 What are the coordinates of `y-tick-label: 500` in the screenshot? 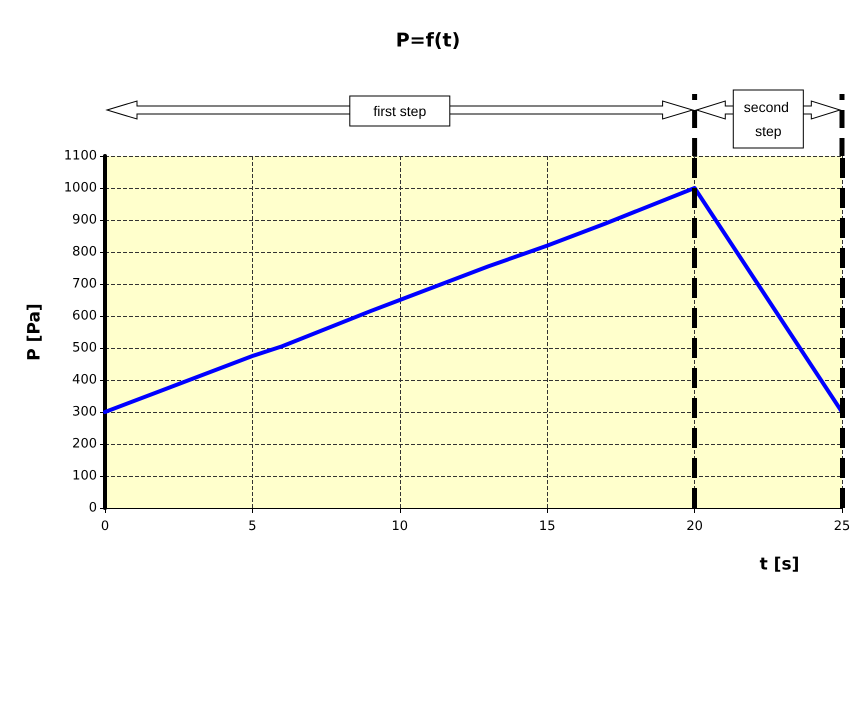 It's located at (84, 348).